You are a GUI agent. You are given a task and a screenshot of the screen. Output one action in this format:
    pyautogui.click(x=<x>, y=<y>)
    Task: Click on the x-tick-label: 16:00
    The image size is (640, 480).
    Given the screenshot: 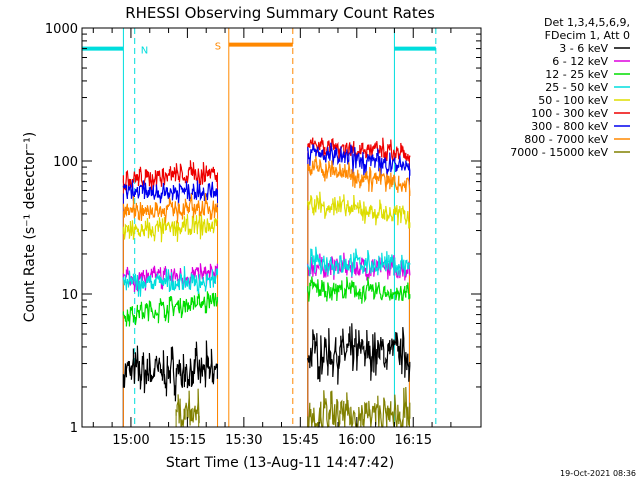 What is the action you would take?
    pyautogui.click(x=356, y=440)
    